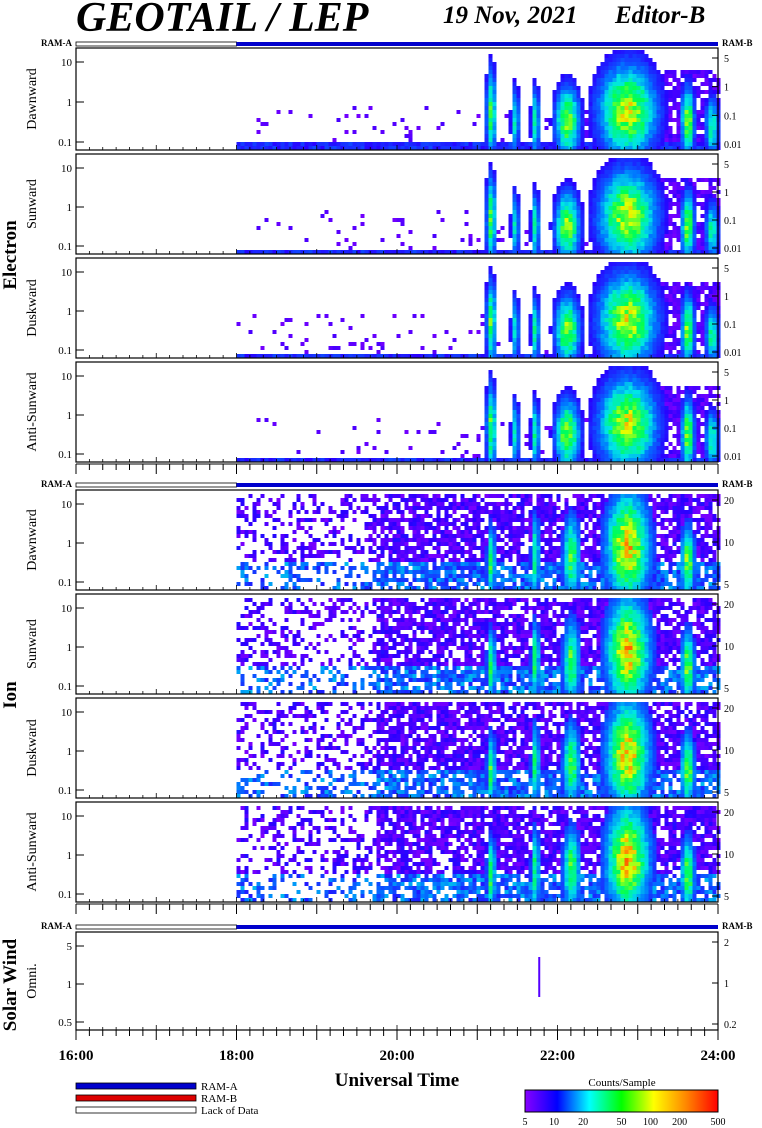 This screenshot has width=762, height=1128. Describe the element at coordinates (70, 856) in the screenshot. I see `ion-panel-3-ltick-label-1: 1` at that location.